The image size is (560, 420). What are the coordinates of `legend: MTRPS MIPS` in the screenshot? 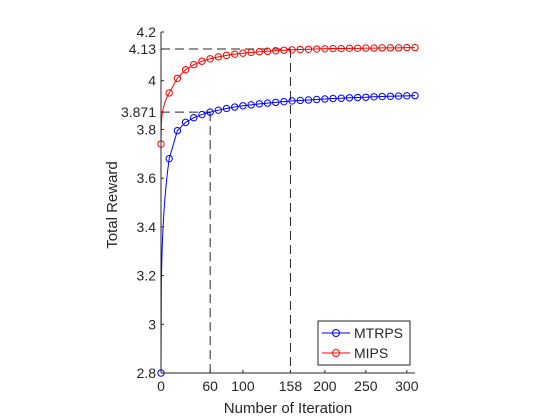 It's located at (364, 343).